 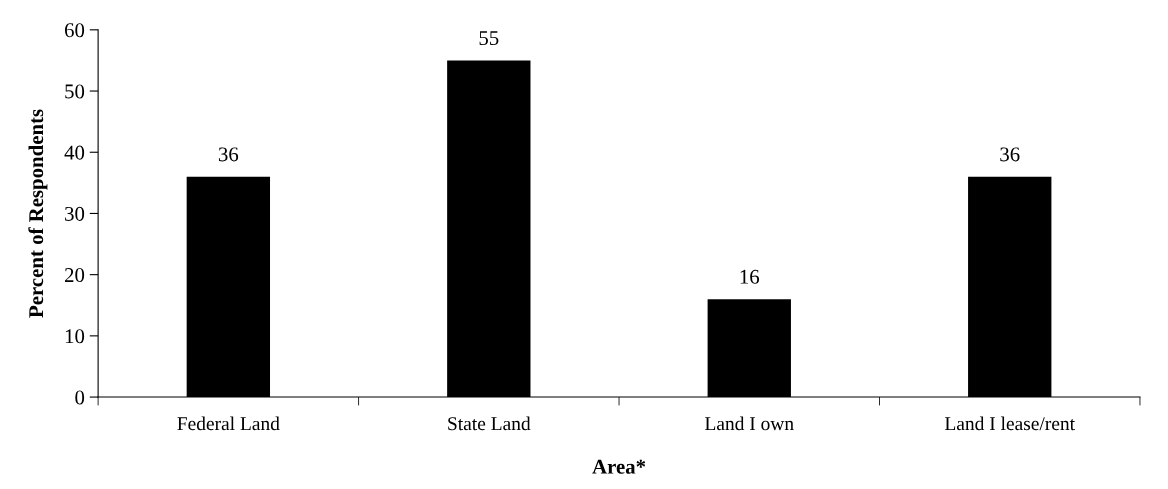 What do you see at coordinates (38, 213) in the screenshot?
I see `y-axis-title: Percent of Respondents` at bounding box center [38, 213].